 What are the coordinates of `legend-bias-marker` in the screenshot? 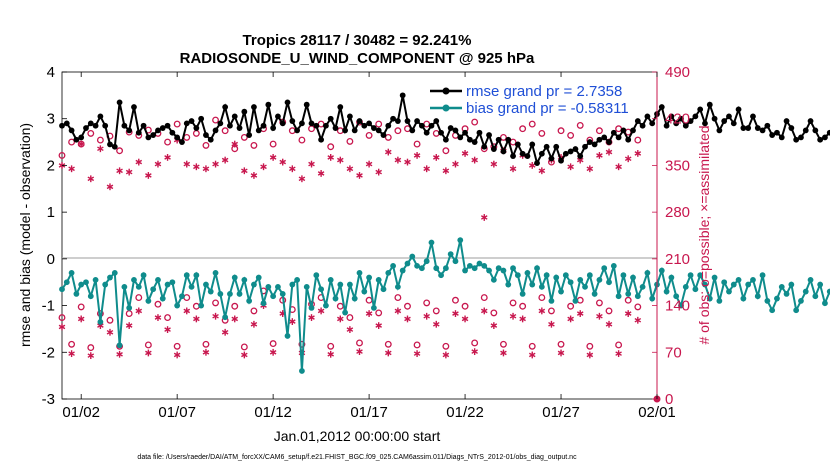 It's located at (446, 108).